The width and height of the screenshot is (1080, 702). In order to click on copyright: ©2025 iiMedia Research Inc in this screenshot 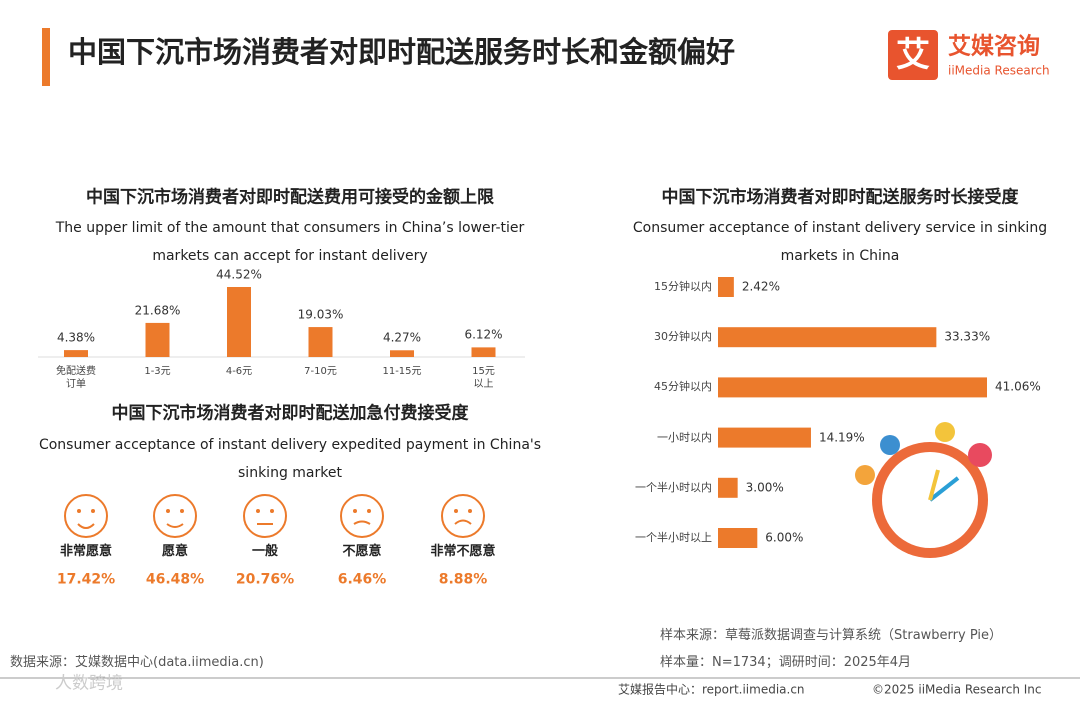, I will do `click(957, 689)`.